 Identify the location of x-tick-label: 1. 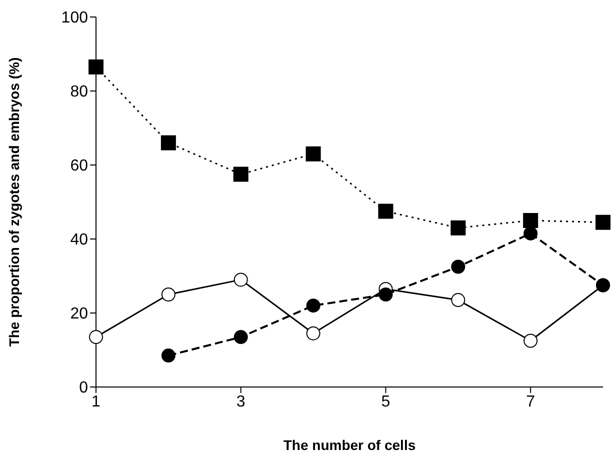
(96, 401).